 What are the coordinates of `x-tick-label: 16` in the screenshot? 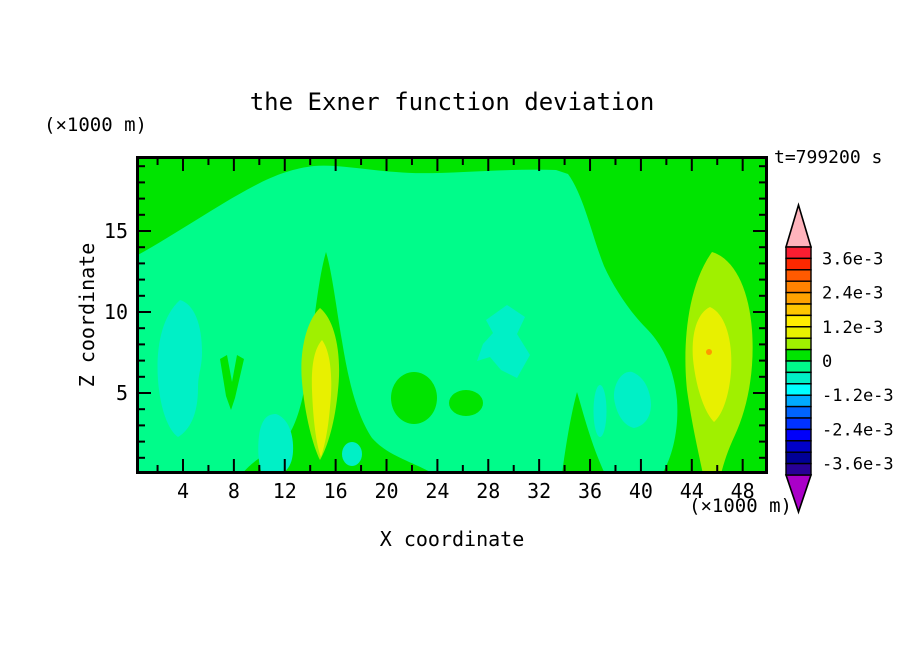 It's located at (335, 491).